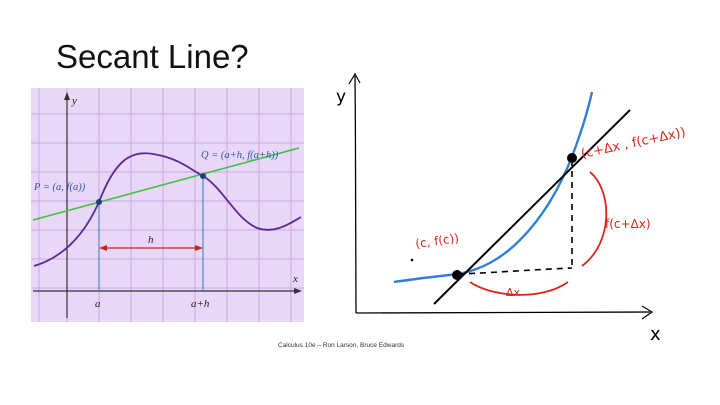 Image resolution: width=720 pixels, height=405 pixels. Describe the element at coordinates (341, 345) in the screenshot. I see `figure-caption: Calculus 10e – Ron Larson, Bruce Edwards` at that location.